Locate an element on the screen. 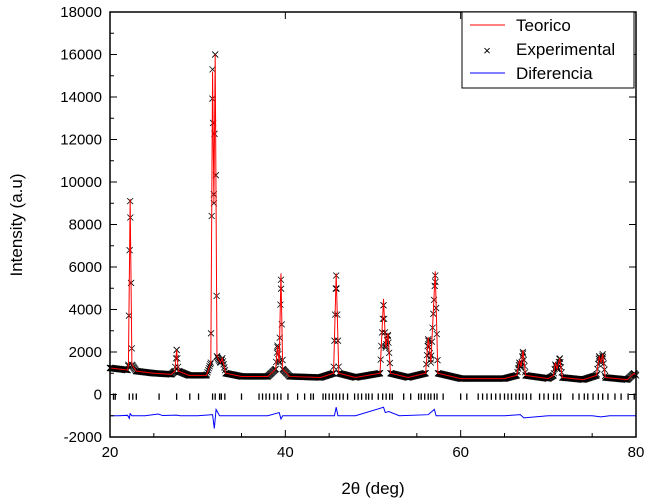 The height and width of the screenshot is (503, 650). x-tick-label: 40 is located at coordinates (285, 452).